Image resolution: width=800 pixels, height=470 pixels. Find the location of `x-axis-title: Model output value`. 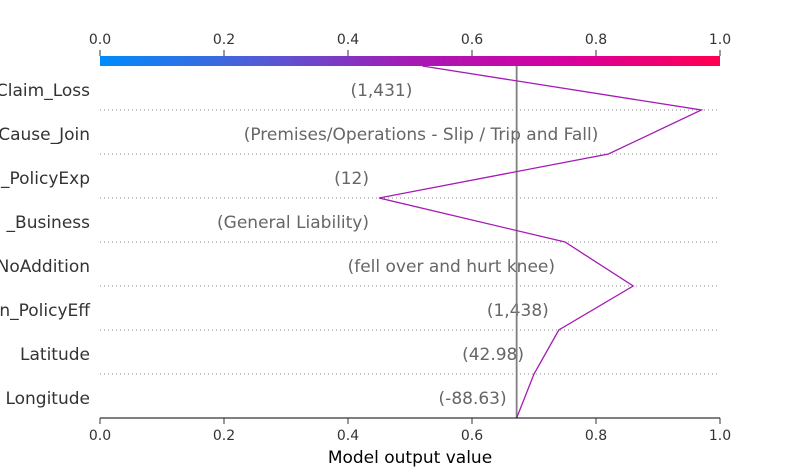

x-axis-title: Model output value is located at coordinates (410, 458).